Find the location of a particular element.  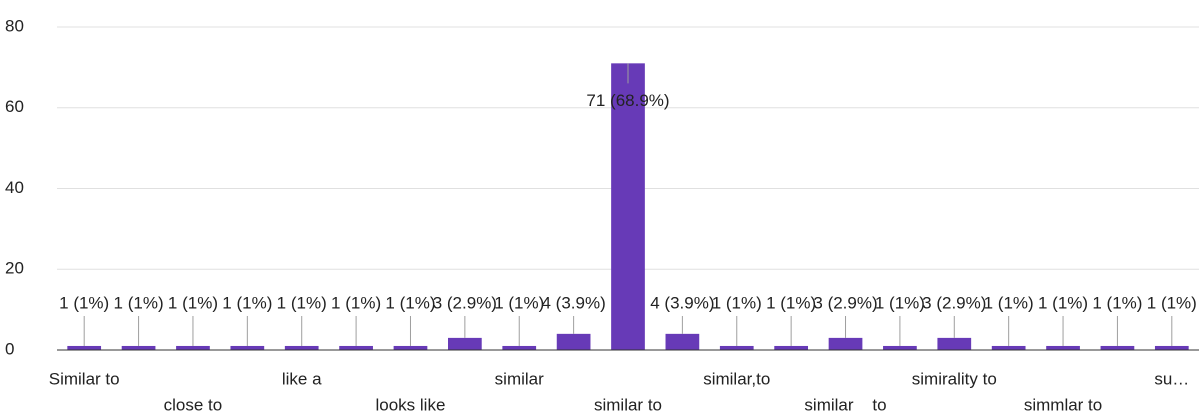

data-label: 71 (68.9%) is located at coordinates (627, 100).